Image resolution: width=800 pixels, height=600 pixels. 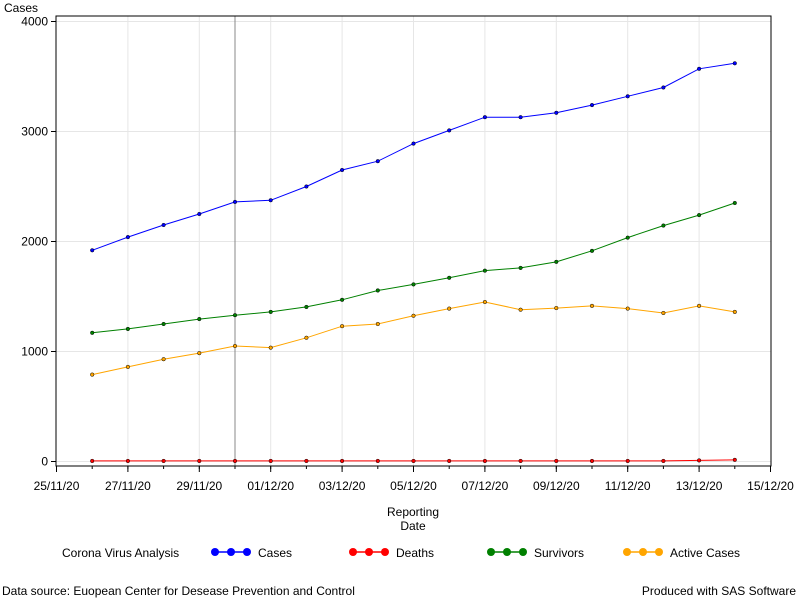 What do you see at coordinates (34, 352) in the screenshot?
I see `y-tick-label: 1000` at bounding box center [34, 352].